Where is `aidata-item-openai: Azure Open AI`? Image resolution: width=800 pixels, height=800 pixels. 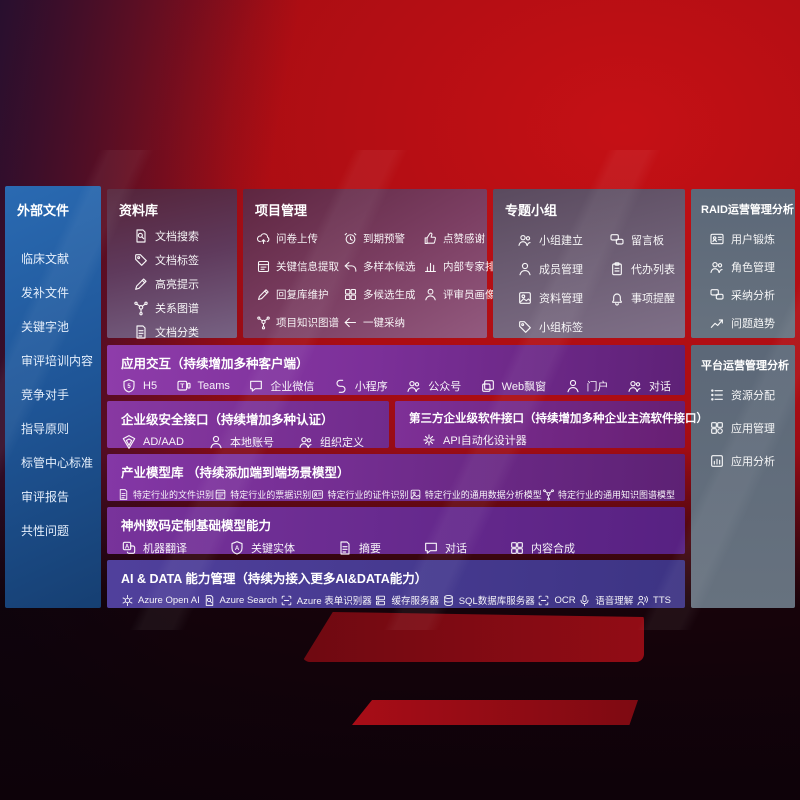
aidata-item-openai: Azure Open AI is located at coordinates (160, 600).